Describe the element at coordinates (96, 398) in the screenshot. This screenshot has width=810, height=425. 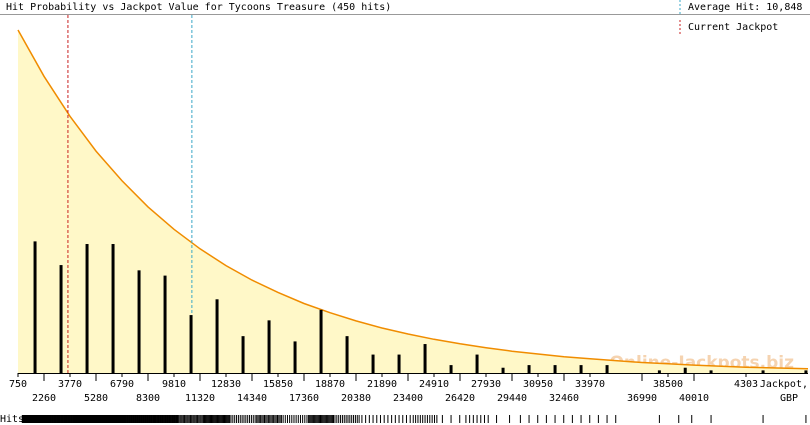
I see `x-tick-label: 5280` at that location.